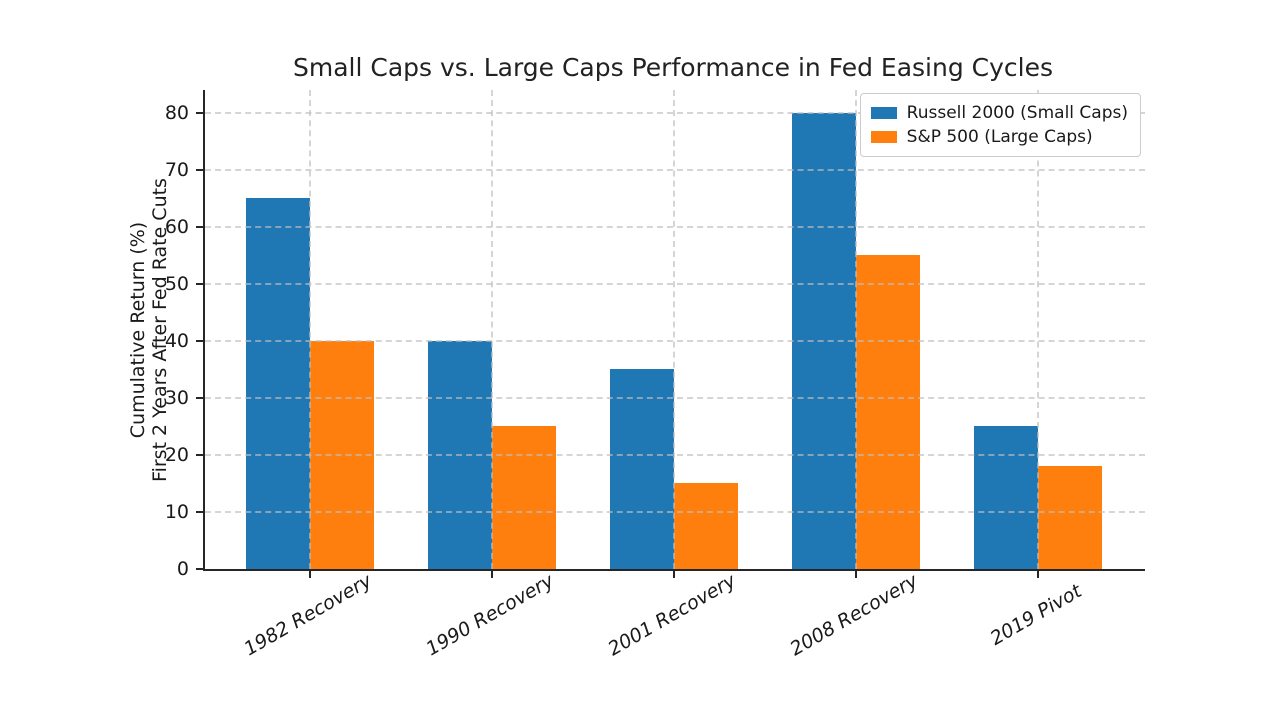  What do you see at coordinates (883, 137) in the screenshot?
I see `sp-500-swatch-icon` at bounding box center [883, 137].